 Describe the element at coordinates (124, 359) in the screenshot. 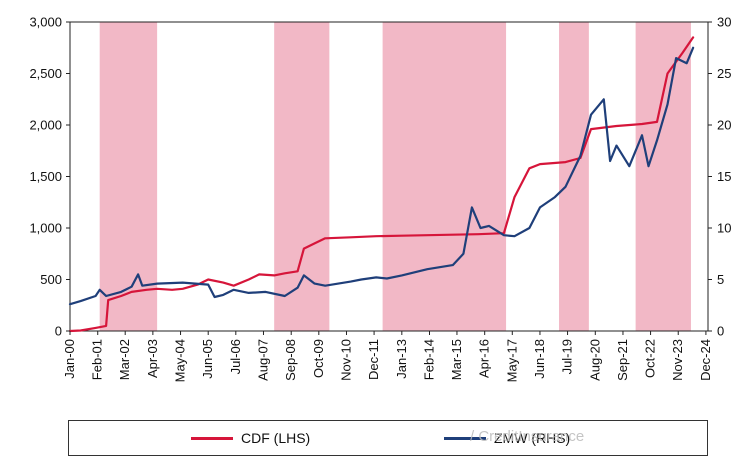

I see `x-axis-tick-label: Mar-02` at that location.